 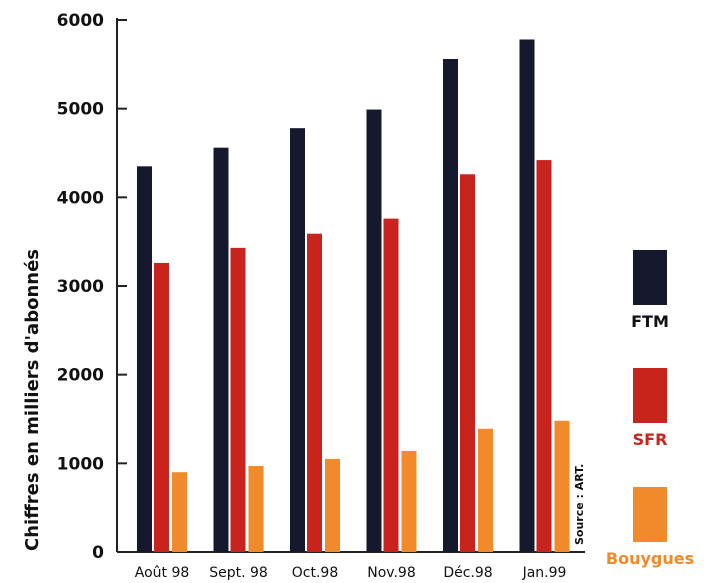 I want to click on legend-label-sfr: SFR, so click(x=650, y=439).